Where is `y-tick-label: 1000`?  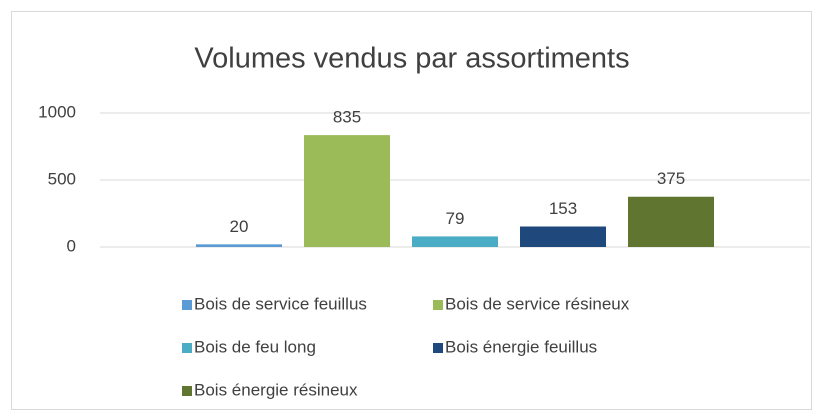 y-tick-label: 1000 is located at coordinates (57, 111).